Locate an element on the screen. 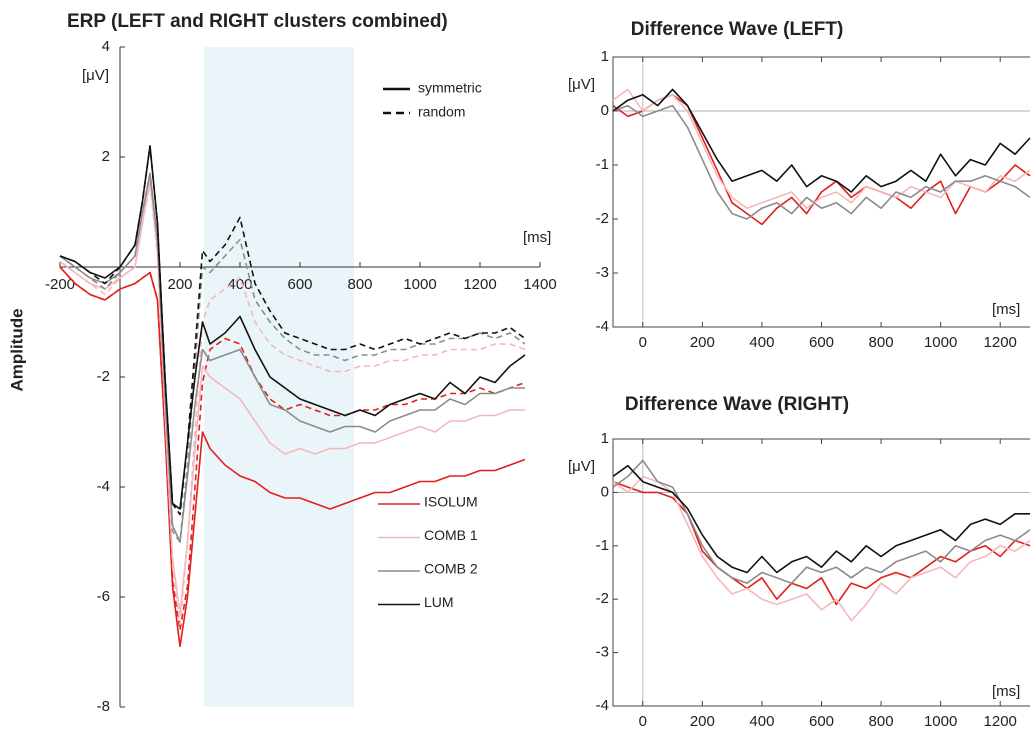  legend-label: COMB 2 is located at coordinates (451, 569).